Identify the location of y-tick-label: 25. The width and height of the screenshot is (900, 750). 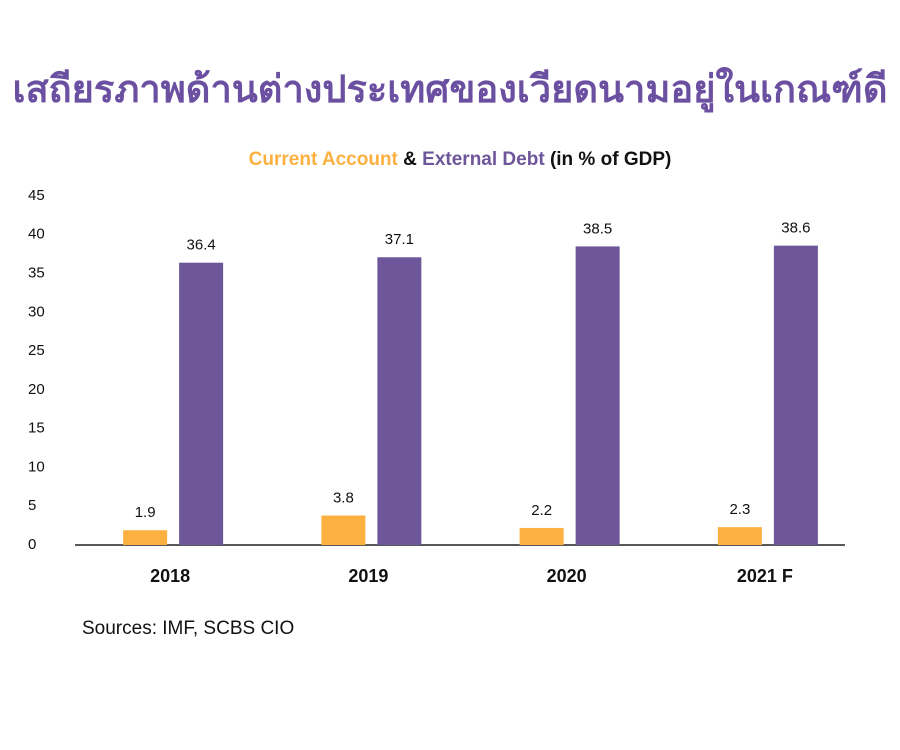
(36, 350).